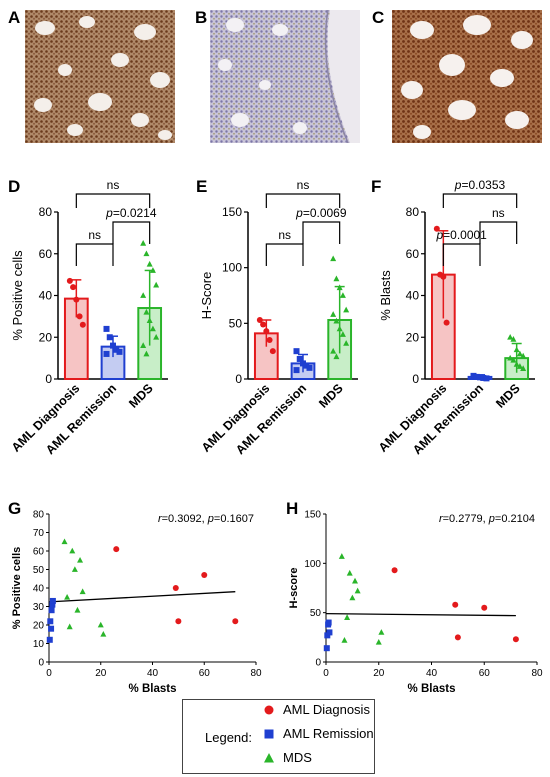 The image size is (550, 777). What do you see at coordinates (376, 186) in the screenshot?
I see `panel-label-f: F` at bounding box center [376, 186].